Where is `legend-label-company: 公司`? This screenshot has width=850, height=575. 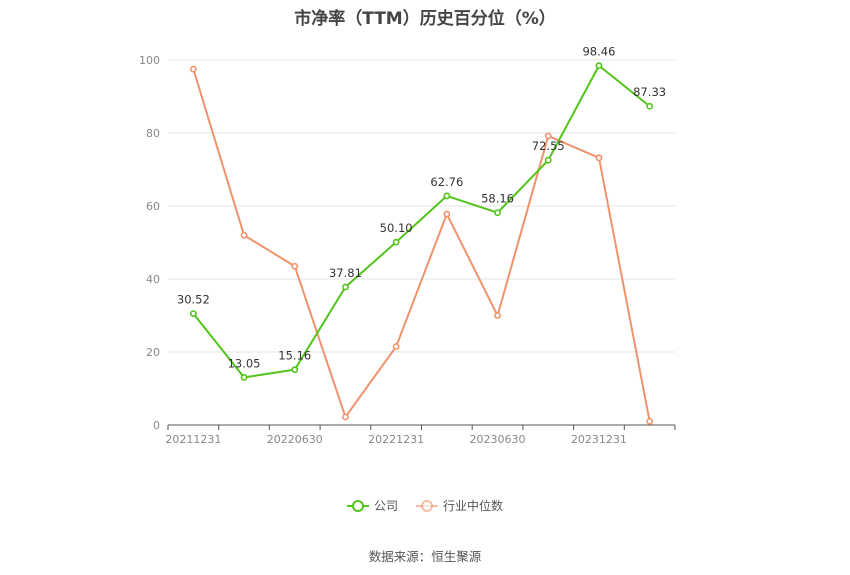
legend-label-company: 公司 is located at coordinates (385, 506).